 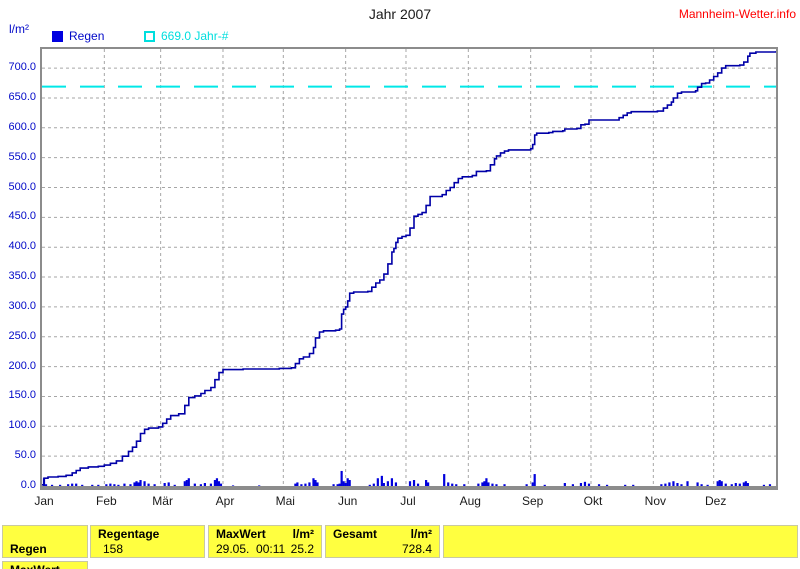 What do you see at coordinates (22, 425) in the screenshot?
I see `y-axis-tick-label: 100.0` at bounding box center [22, 425].